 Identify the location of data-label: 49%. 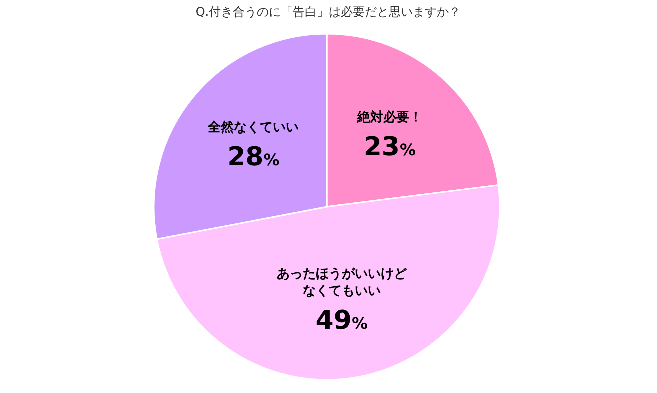
(341, 321).